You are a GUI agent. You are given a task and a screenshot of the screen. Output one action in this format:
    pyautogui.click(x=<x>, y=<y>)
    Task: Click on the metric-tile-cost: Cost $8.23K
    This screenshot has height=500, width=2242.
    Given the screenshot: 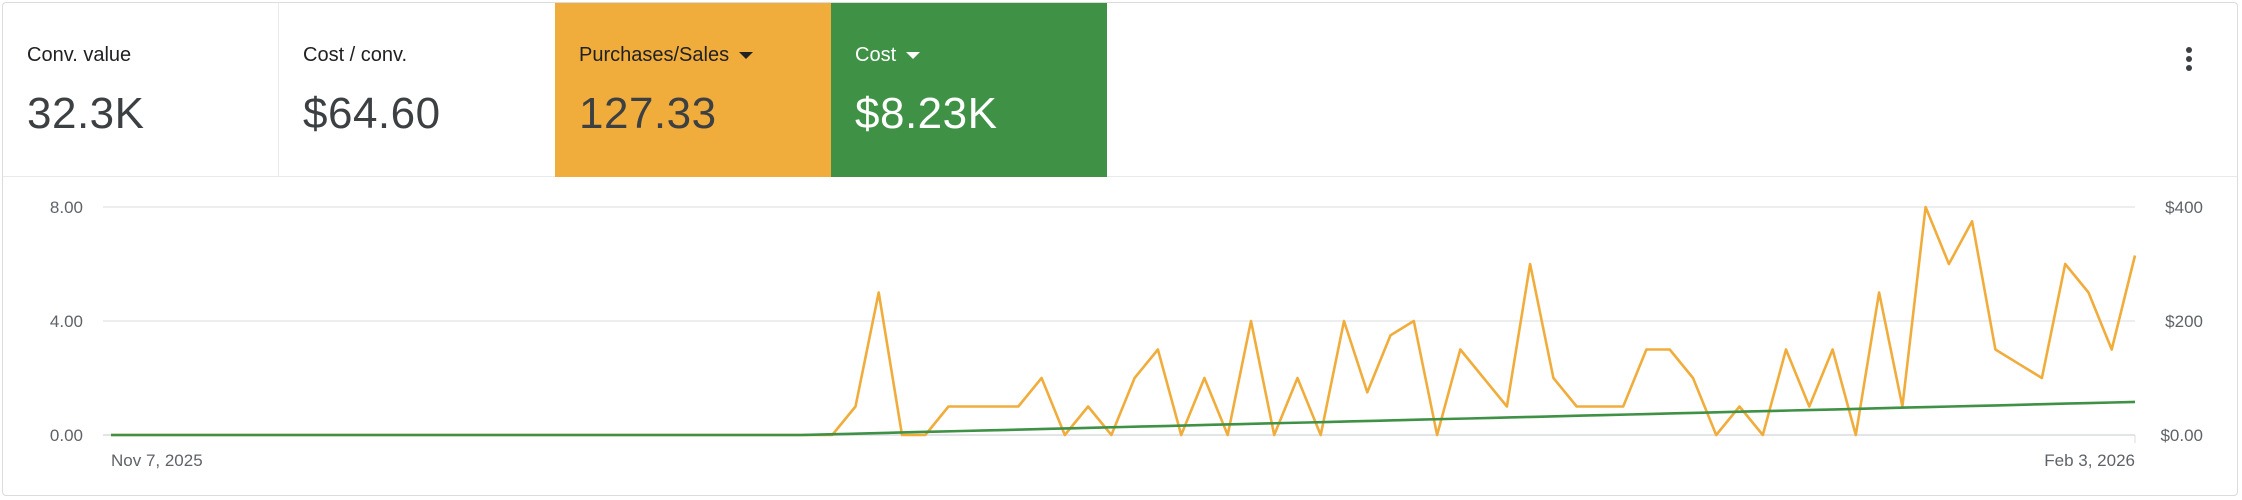 What is the action you would take?
    pyautogui.click(x=969, y=90)
    